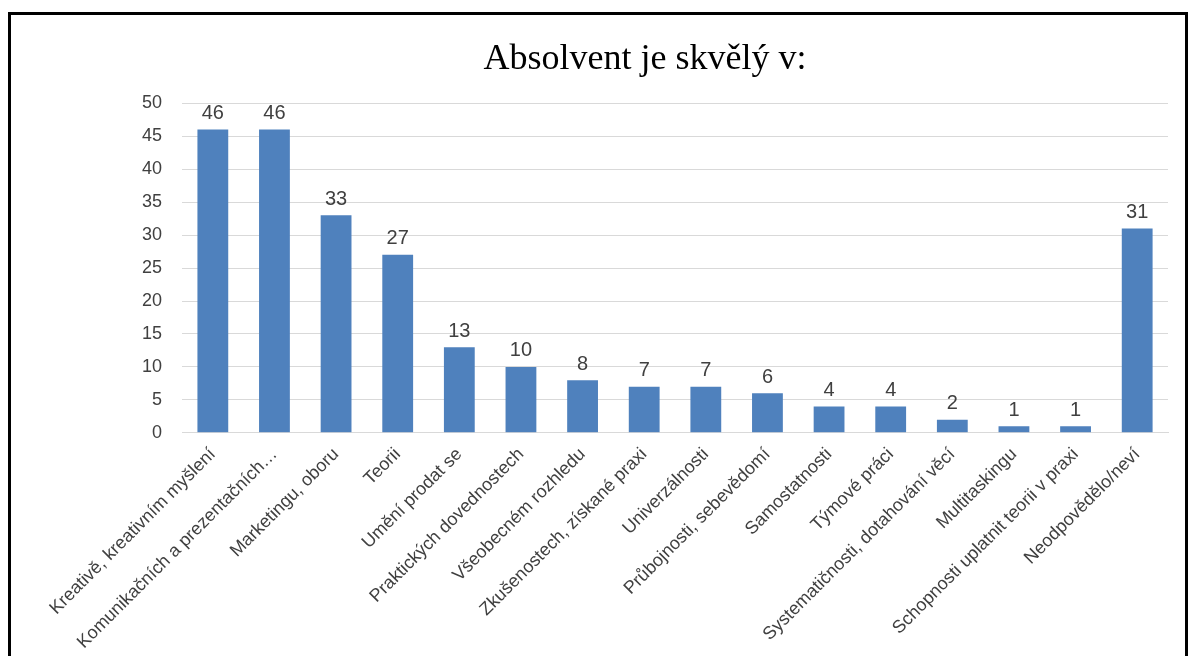 This screenshot has width=1198, height=656. Describe the element at coordinates (152, 201) in the screenshot. I see `y-tick-label: 35` at that location.